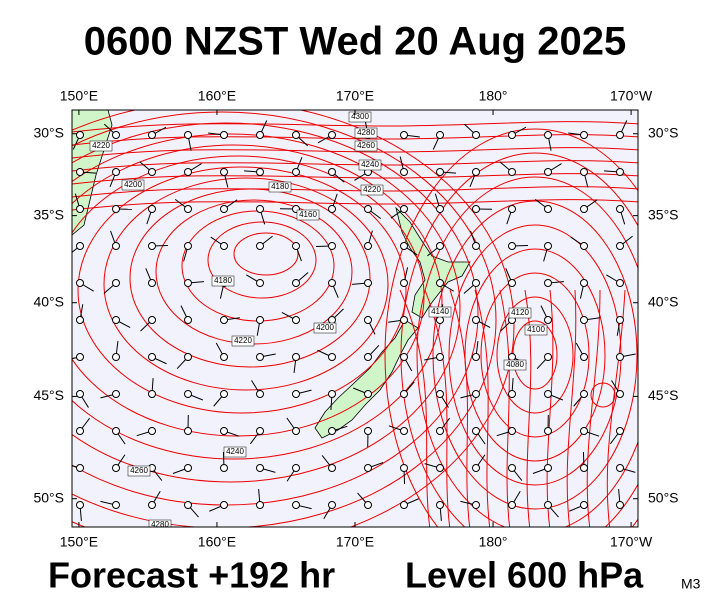  I want to click on lat-tick-label: 30°S, so click(48, 132).